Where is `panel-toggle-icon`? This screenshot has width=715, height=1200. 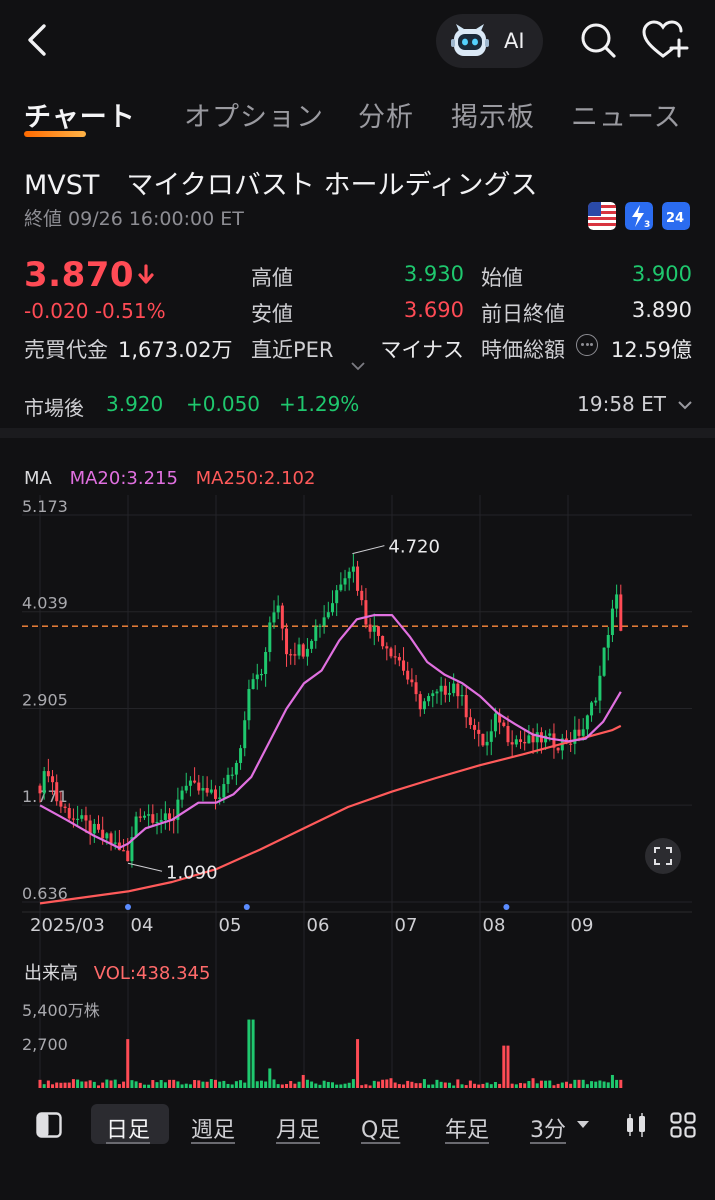
panel-toggle-icon is located at coordinates (49, 1125).